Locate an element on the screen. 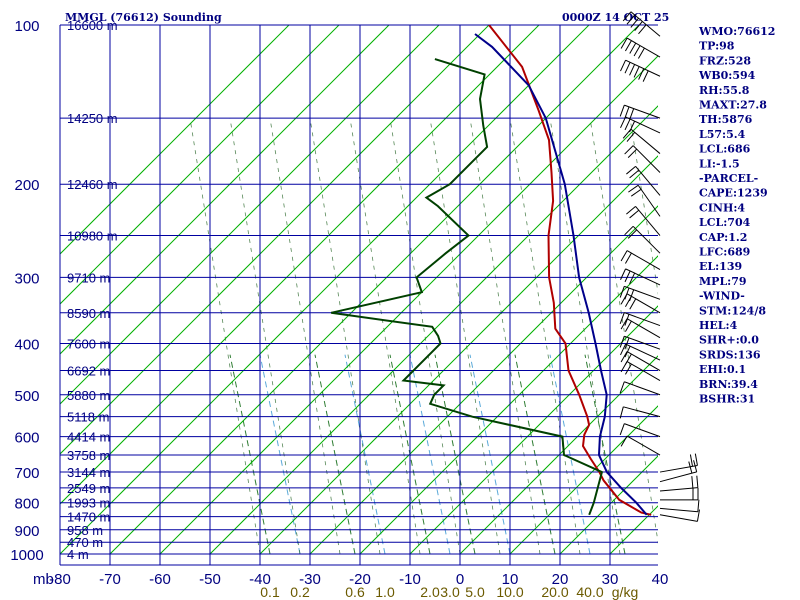 Image resolution: width=800 pixels, height=600 pixels. height-label: 4414 m is located at coordinates (88, 437).